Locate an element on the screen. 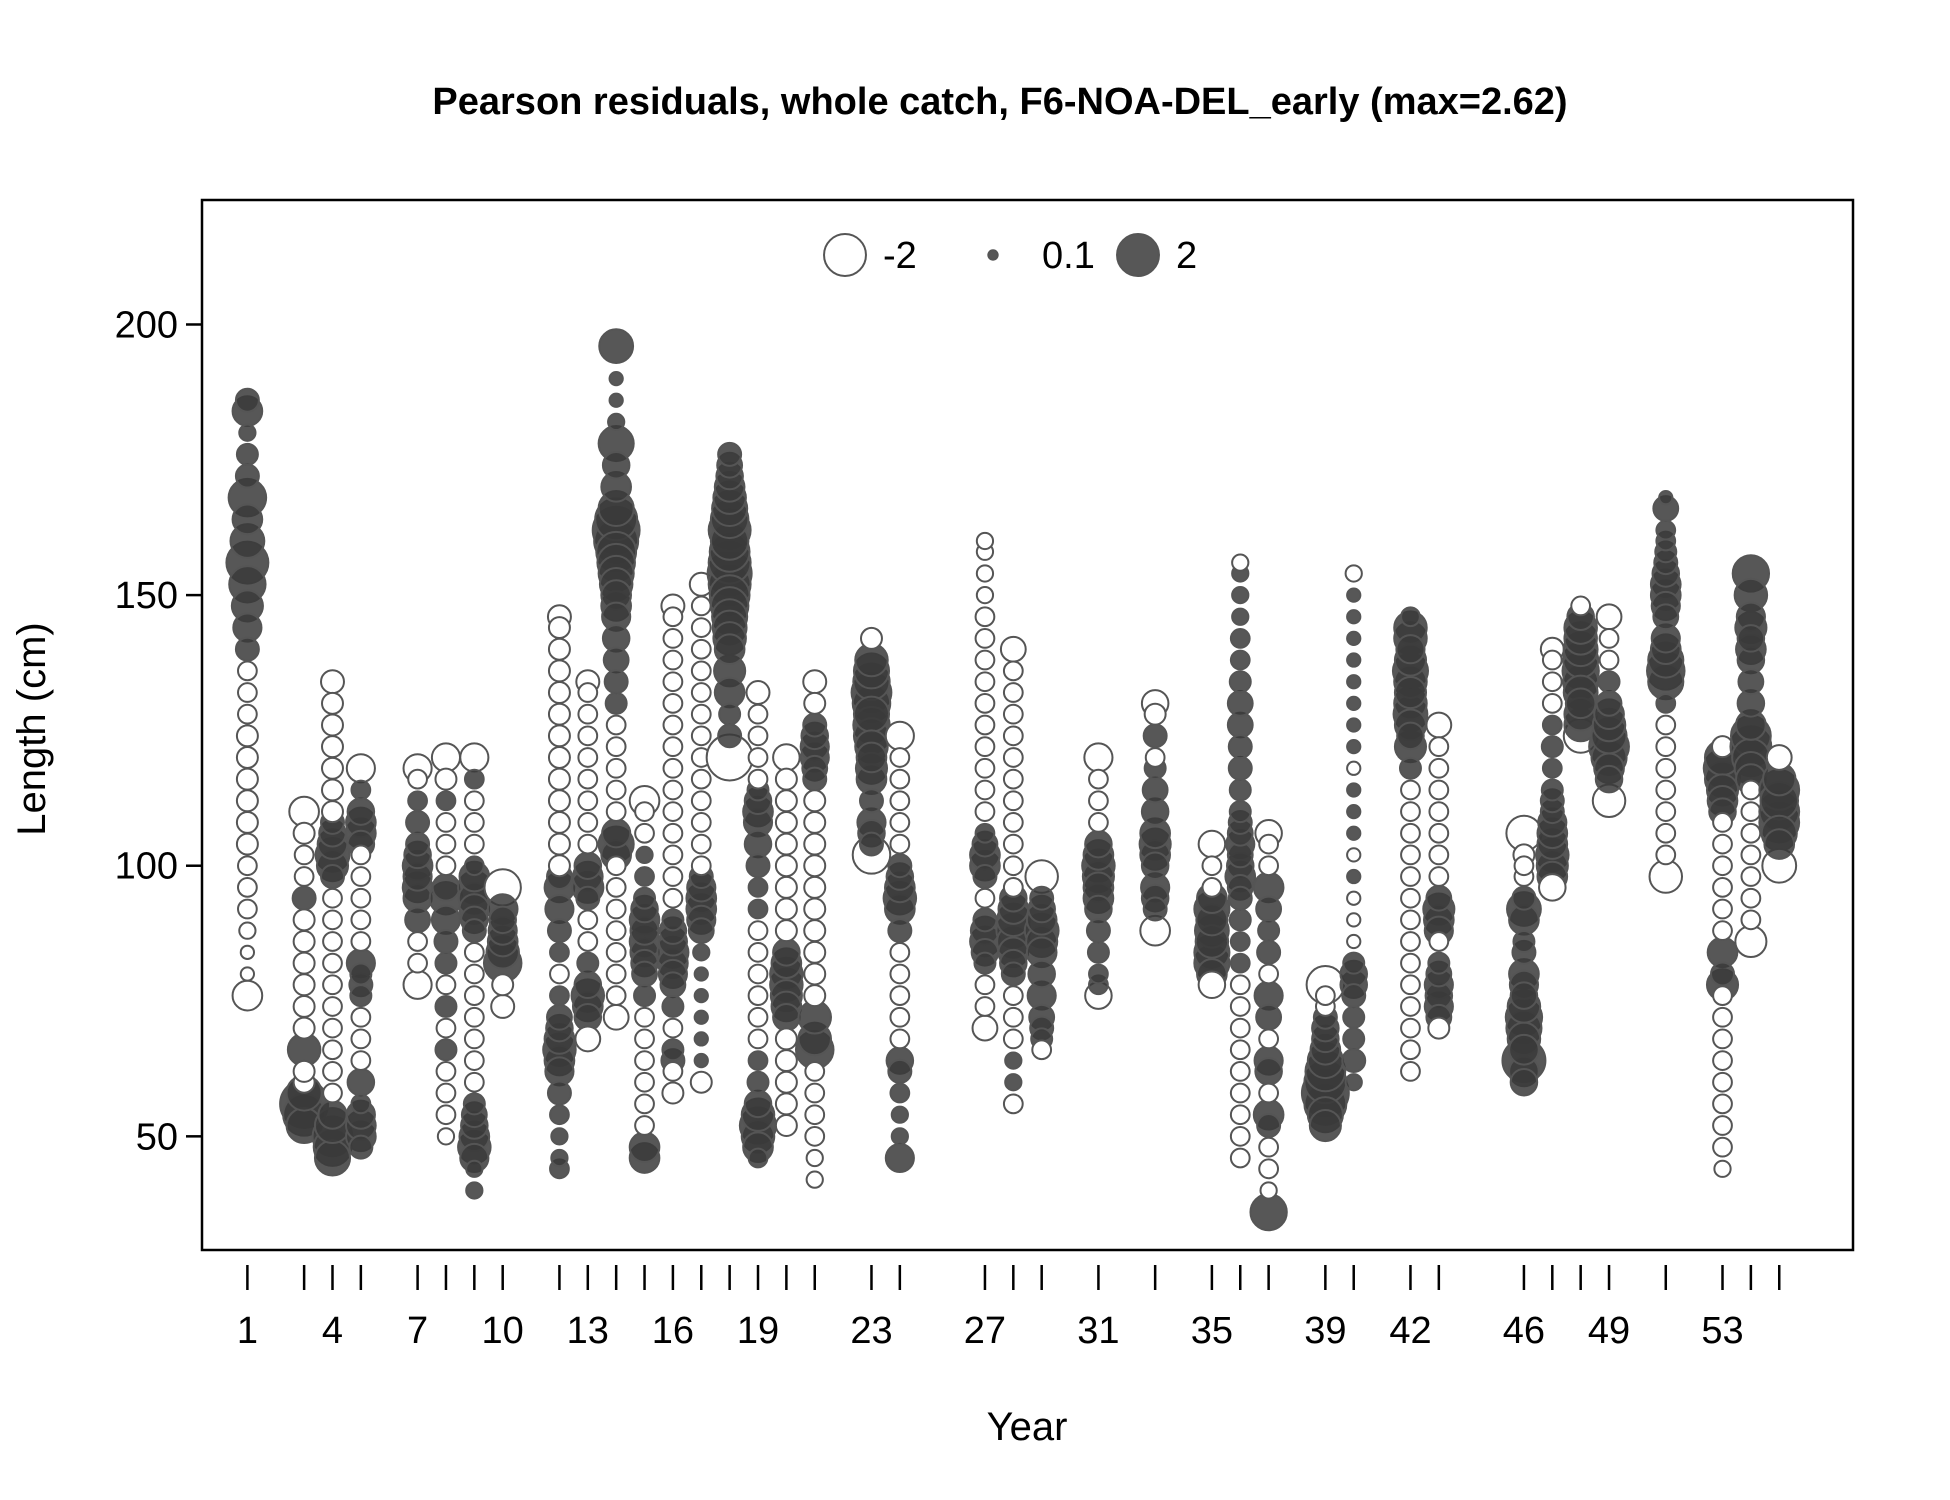 The image size is (1950, 1500). x-tick-label: 42 is located at coordinates (1410, 1331).